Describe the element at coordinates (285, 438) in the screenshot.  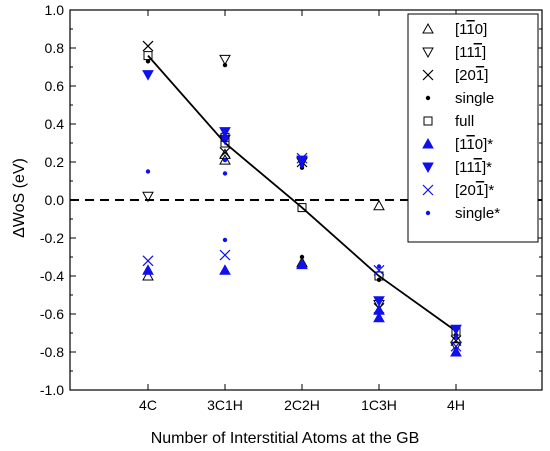
I see `x-axis-title: Number of Interstitial Atoms at the GB` at that location.